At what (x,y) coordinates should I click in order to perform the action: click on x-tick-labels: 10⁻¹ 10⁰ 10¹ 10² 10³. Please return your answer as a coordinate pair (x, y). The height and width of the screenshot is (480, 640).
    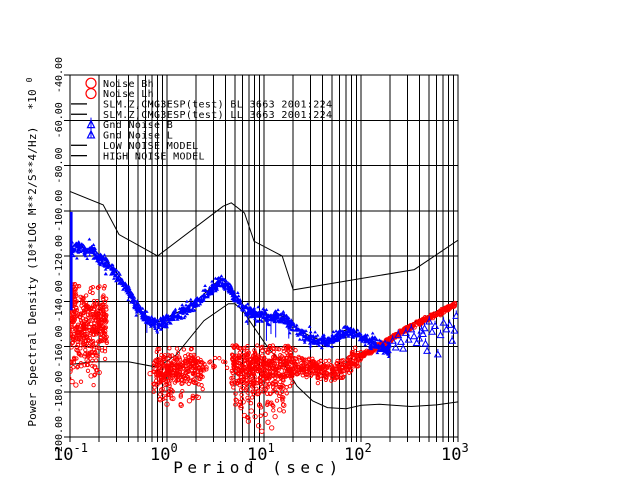
    Looking at the image, I should click on (261, 453).